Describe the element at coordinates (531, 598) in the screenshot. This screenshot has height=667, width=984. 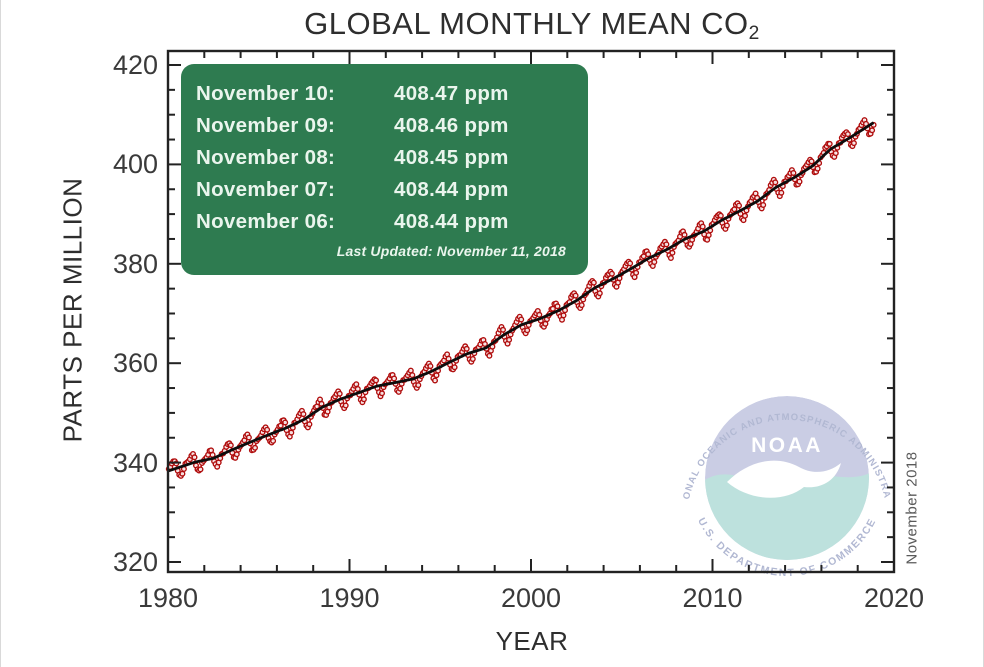
I see `x-tick-label: 2000` at that location.